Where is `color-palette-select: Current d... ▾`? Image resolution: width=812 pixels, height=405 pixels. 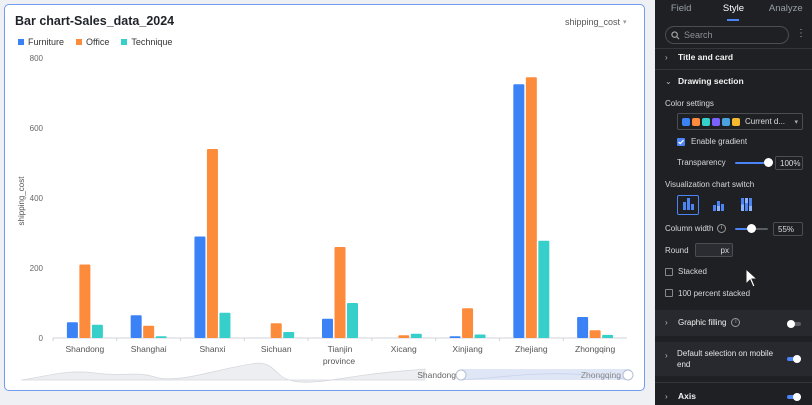 color-palette-select: Current d... ▾ is located at coordinates (740, 121).